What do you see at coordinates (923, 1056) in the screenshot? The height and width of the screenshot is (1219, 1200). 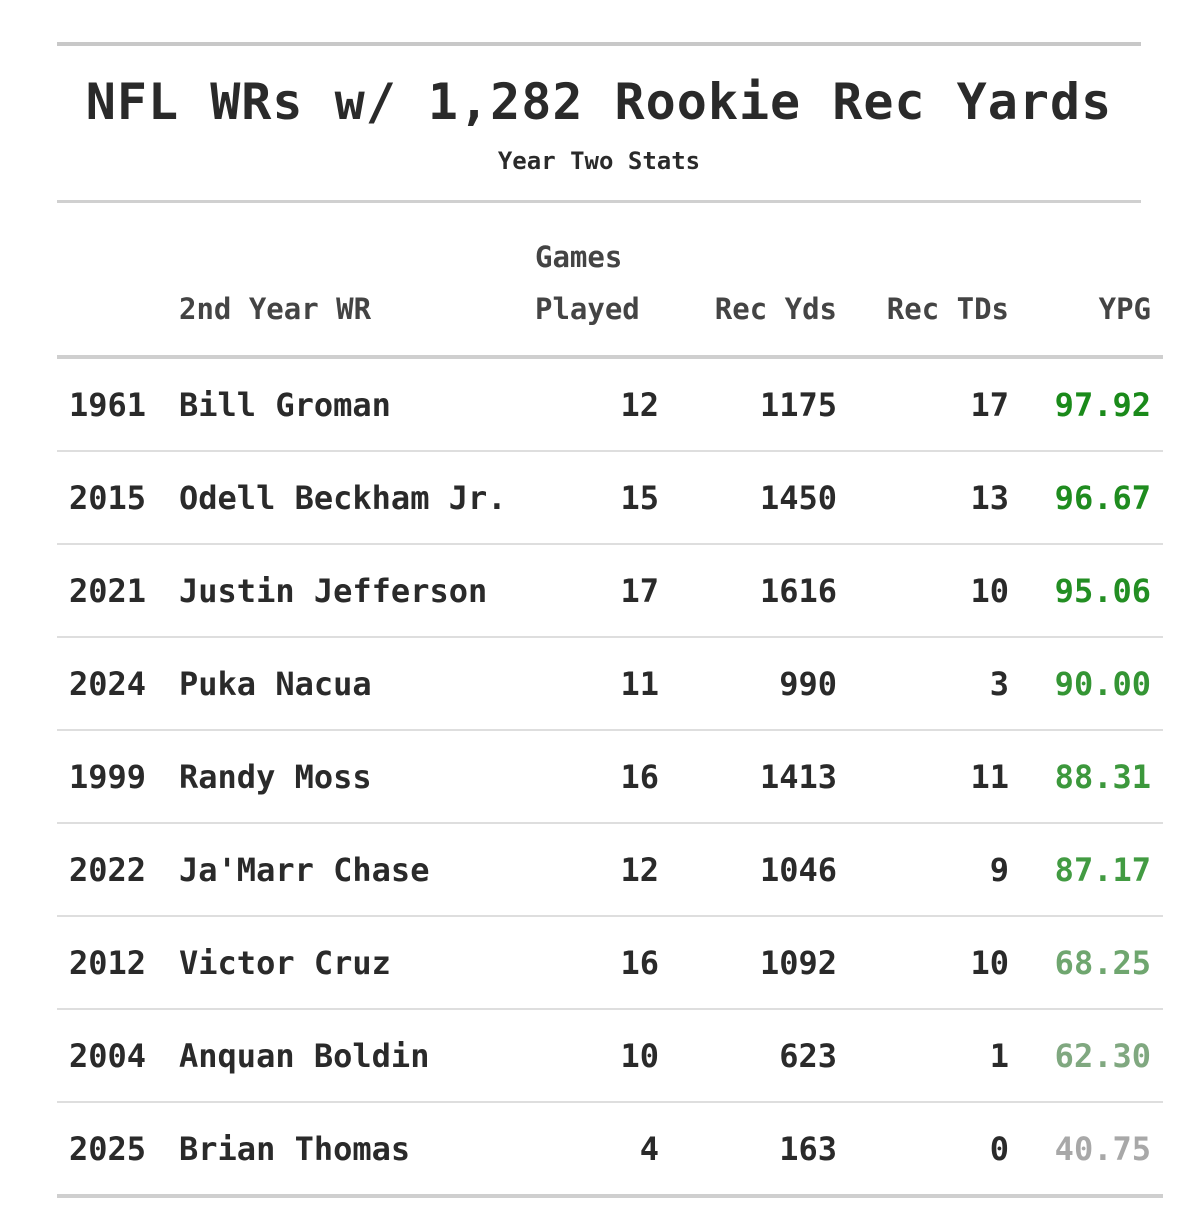 I see `cell-rec-tds: 1` at bounding box center [923, 1056].